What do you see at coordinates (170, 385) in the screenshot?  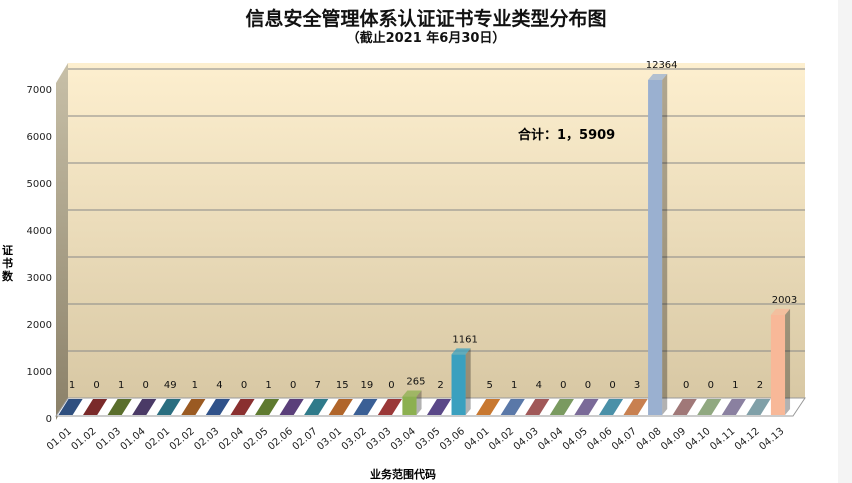 I see `data-label: 49` at bounding box center [170, 385].